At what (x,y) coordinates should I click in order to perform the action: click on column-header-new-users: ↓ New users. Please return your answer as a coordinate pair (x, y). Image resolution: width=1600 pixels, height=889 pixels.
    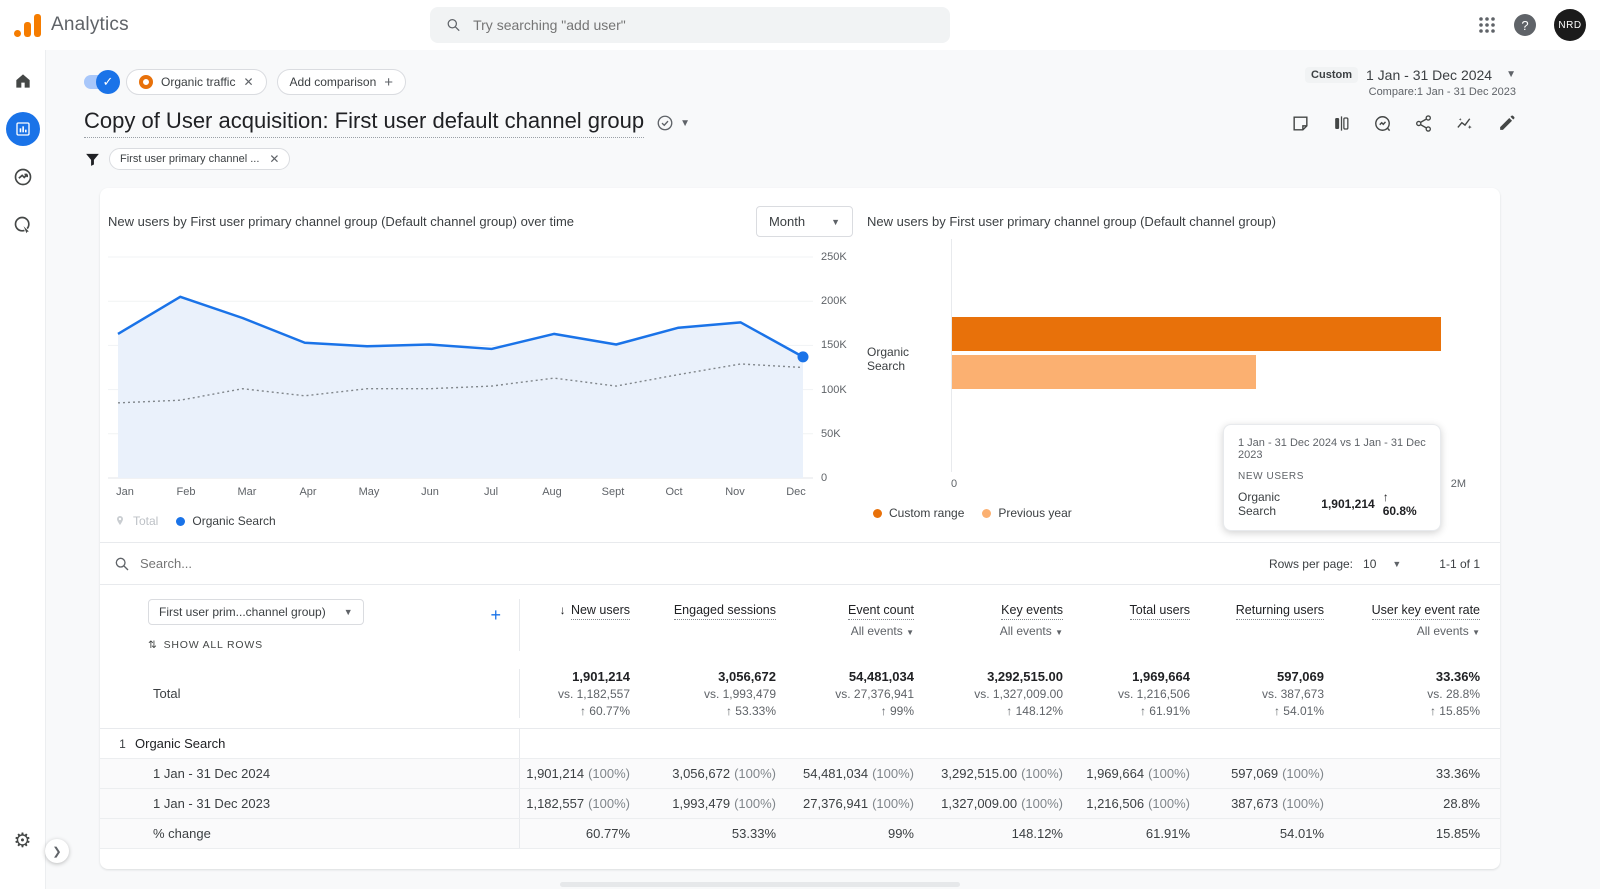
    Looking at the image, I should click on (583, 625).